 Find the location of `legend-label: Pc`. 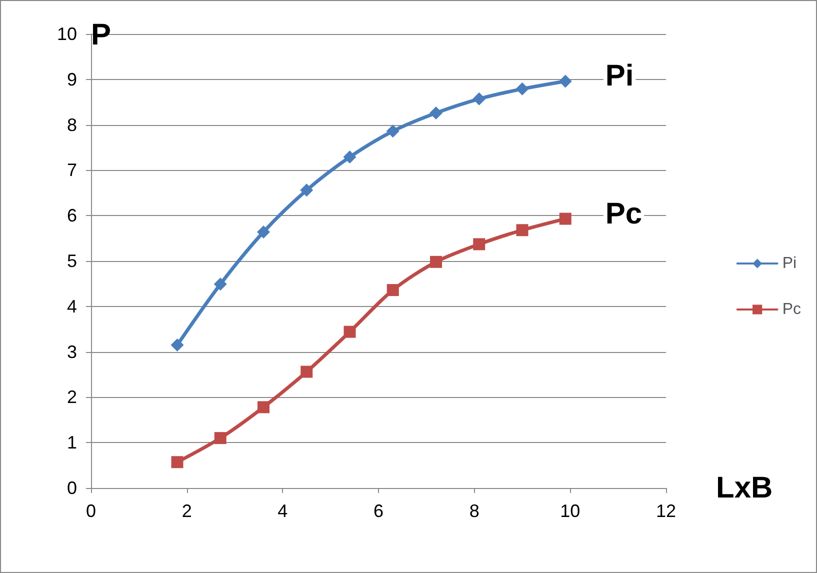

legend-label: Pc is located at coordinates (791, 309).